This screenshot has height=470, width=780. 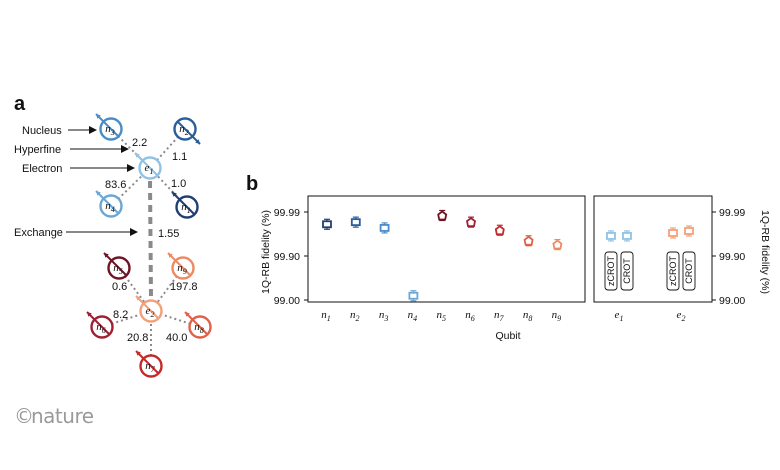 What do you see at coordinates (137, 155) in the screenshot?
I see `e1-spin-arrowhead` at bounding box center [137, 155].